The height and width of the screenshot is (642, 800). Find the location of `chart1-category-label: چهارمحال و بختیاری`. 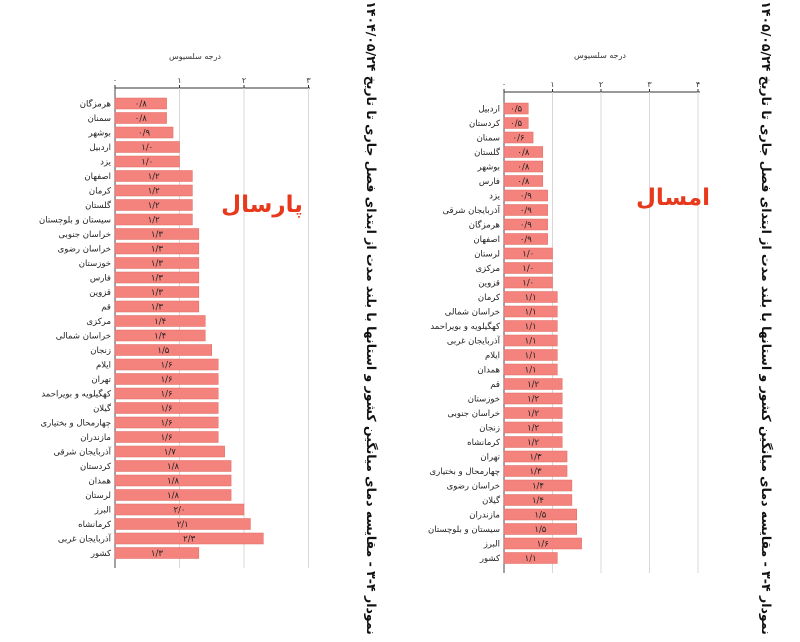

chart1-category-label: چهارمحال و بختیاری is located at coordinates (464, 472).